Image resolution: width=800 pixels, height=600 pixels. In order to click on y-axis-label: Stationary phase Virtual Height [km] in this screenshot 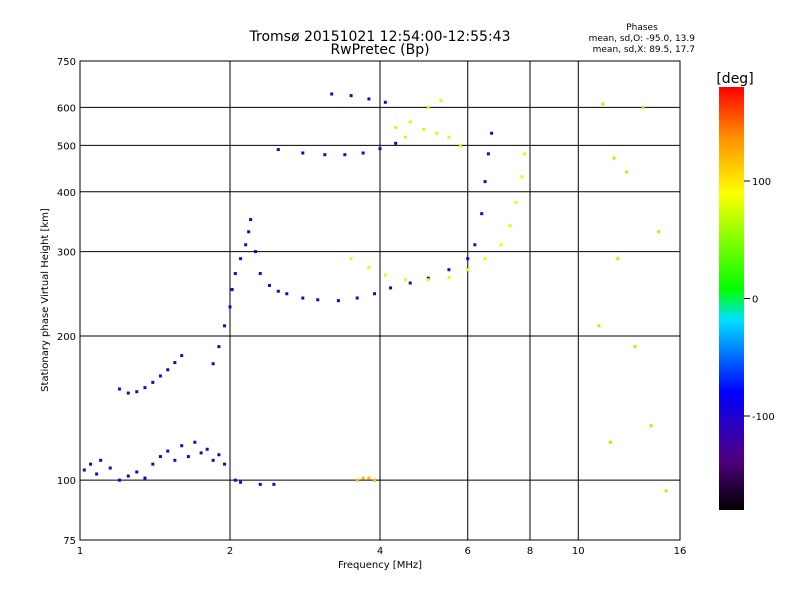, I will do `click(45, 300)`.